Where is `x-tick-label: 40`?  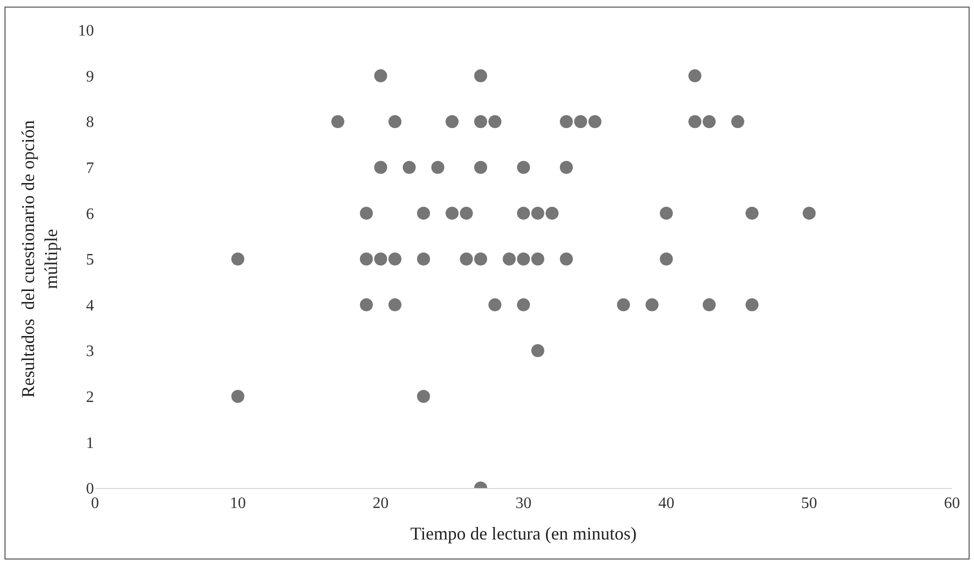 x-tick-label: 40 is located at coordinates (666, 503).